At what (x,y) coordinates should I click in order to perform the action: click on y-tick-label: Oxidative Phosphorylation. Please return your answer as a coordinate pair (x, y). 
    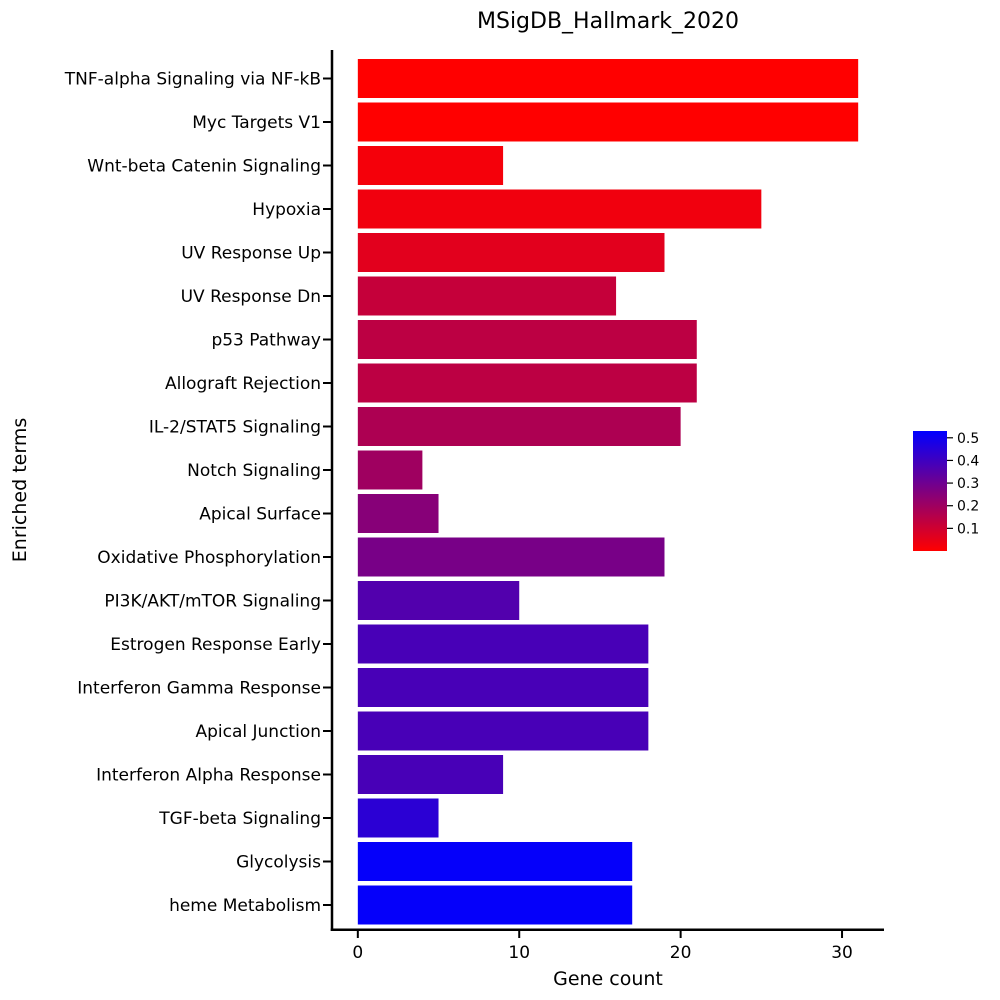
    Looking at the image, I should click on (209, 558).